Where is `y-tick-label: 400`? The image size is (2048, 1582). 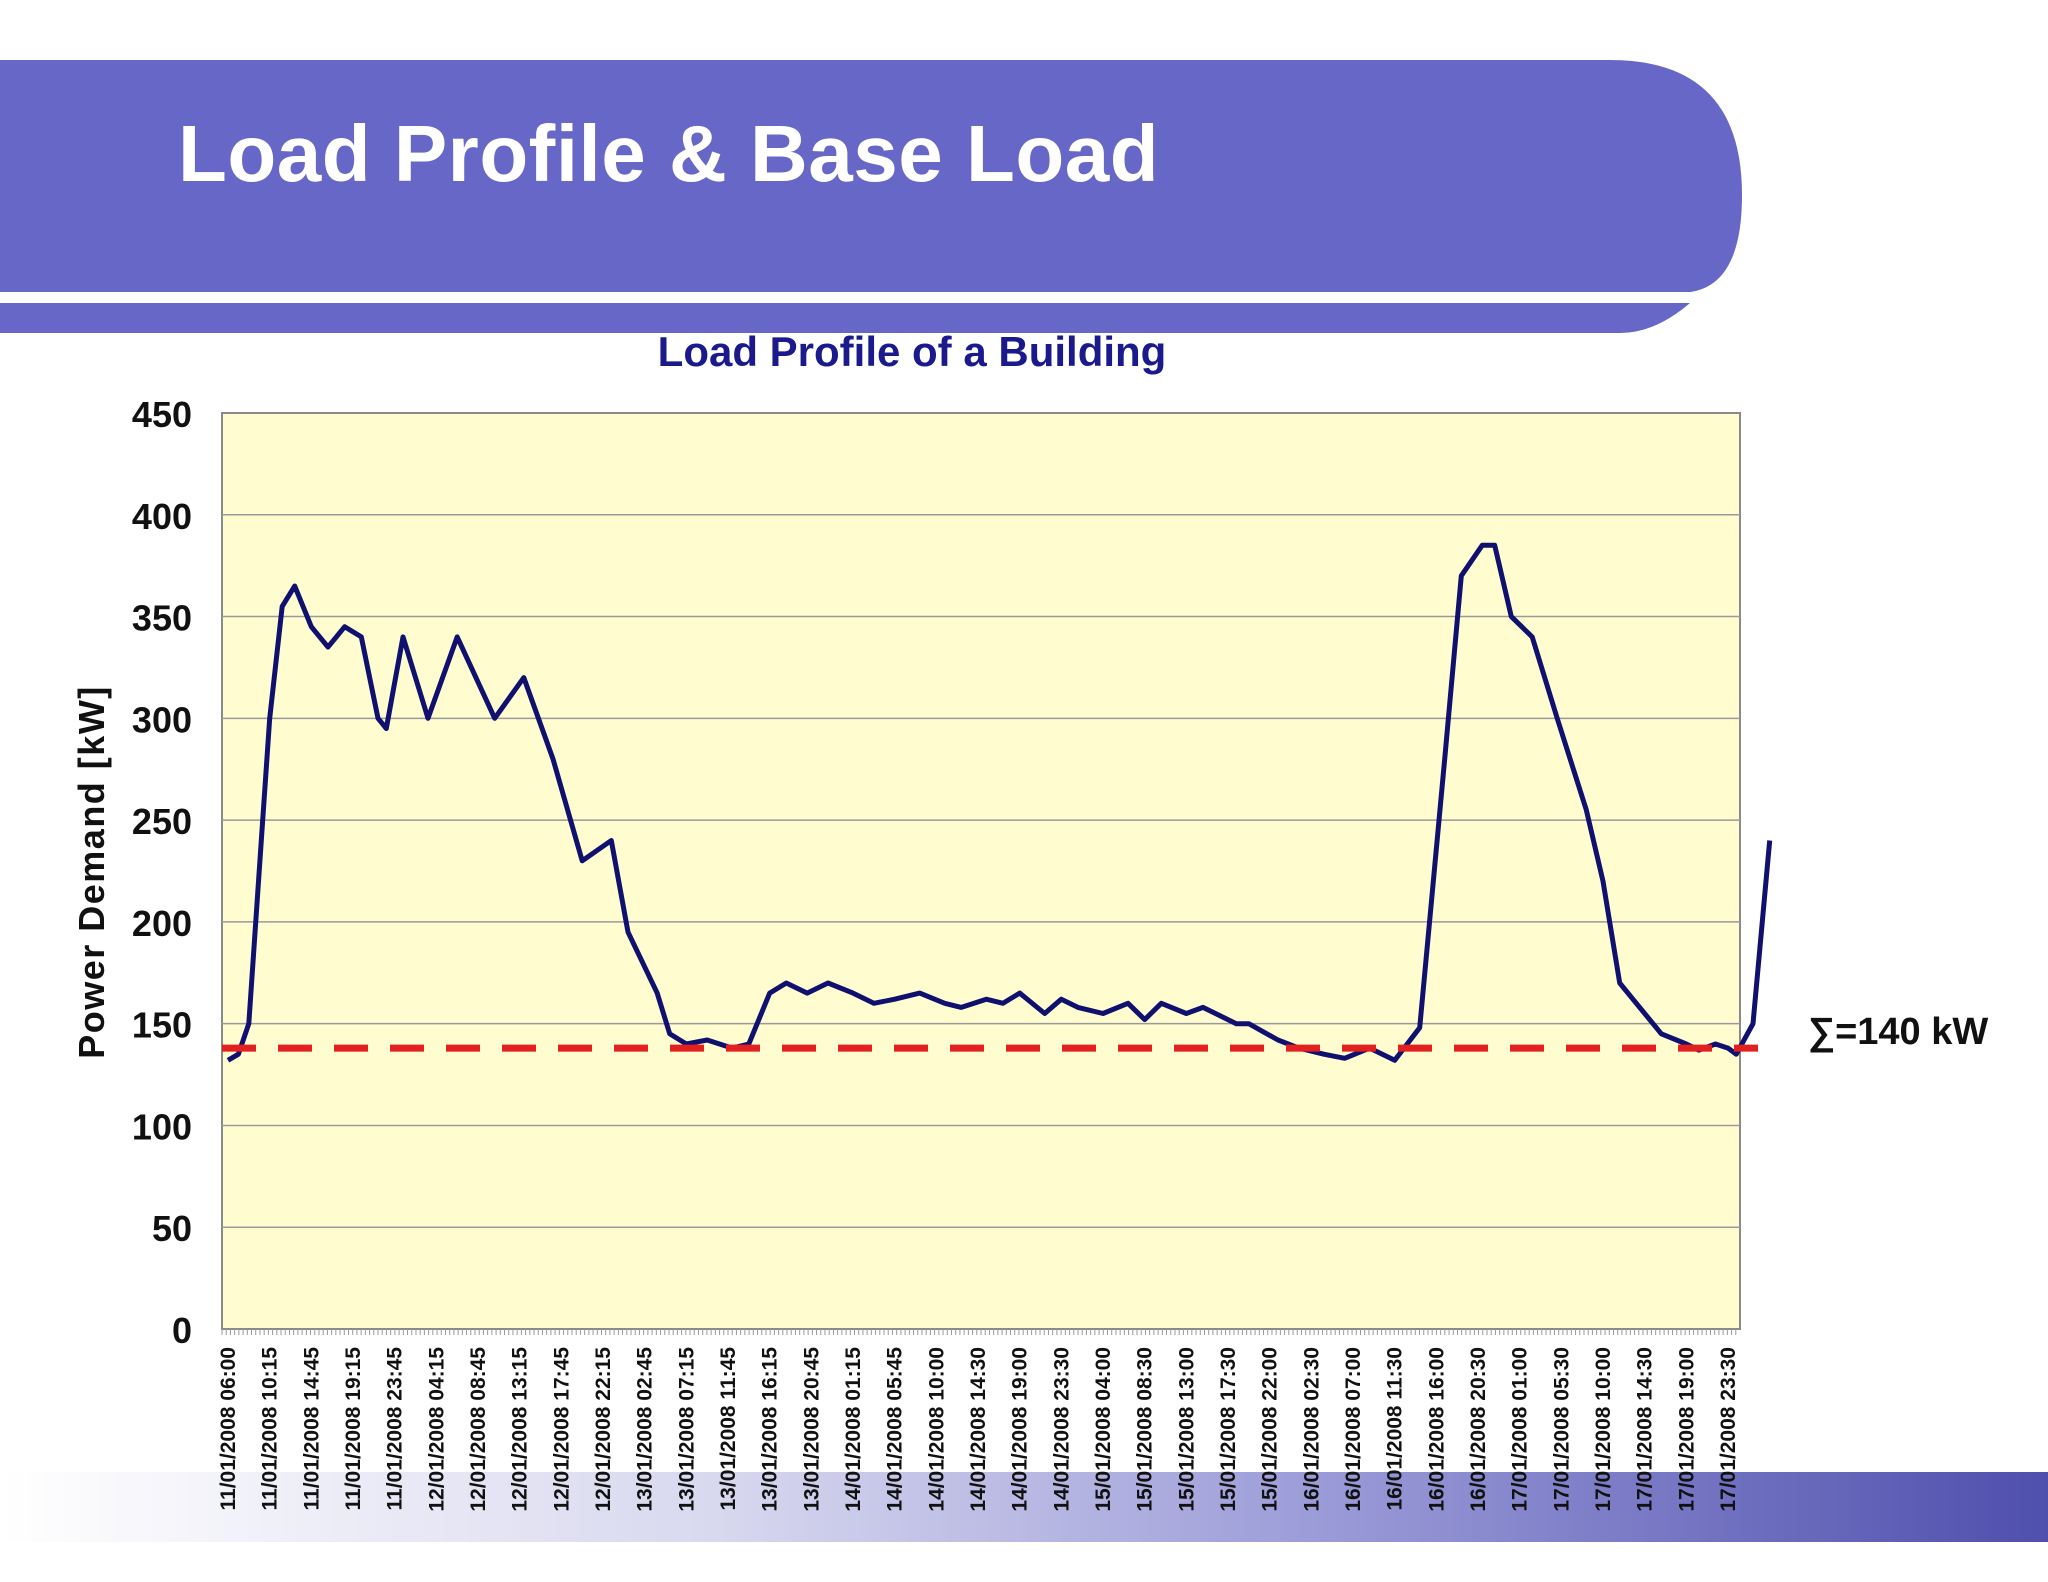
y-tick-label: 400 is located at coordinates (162, 516).